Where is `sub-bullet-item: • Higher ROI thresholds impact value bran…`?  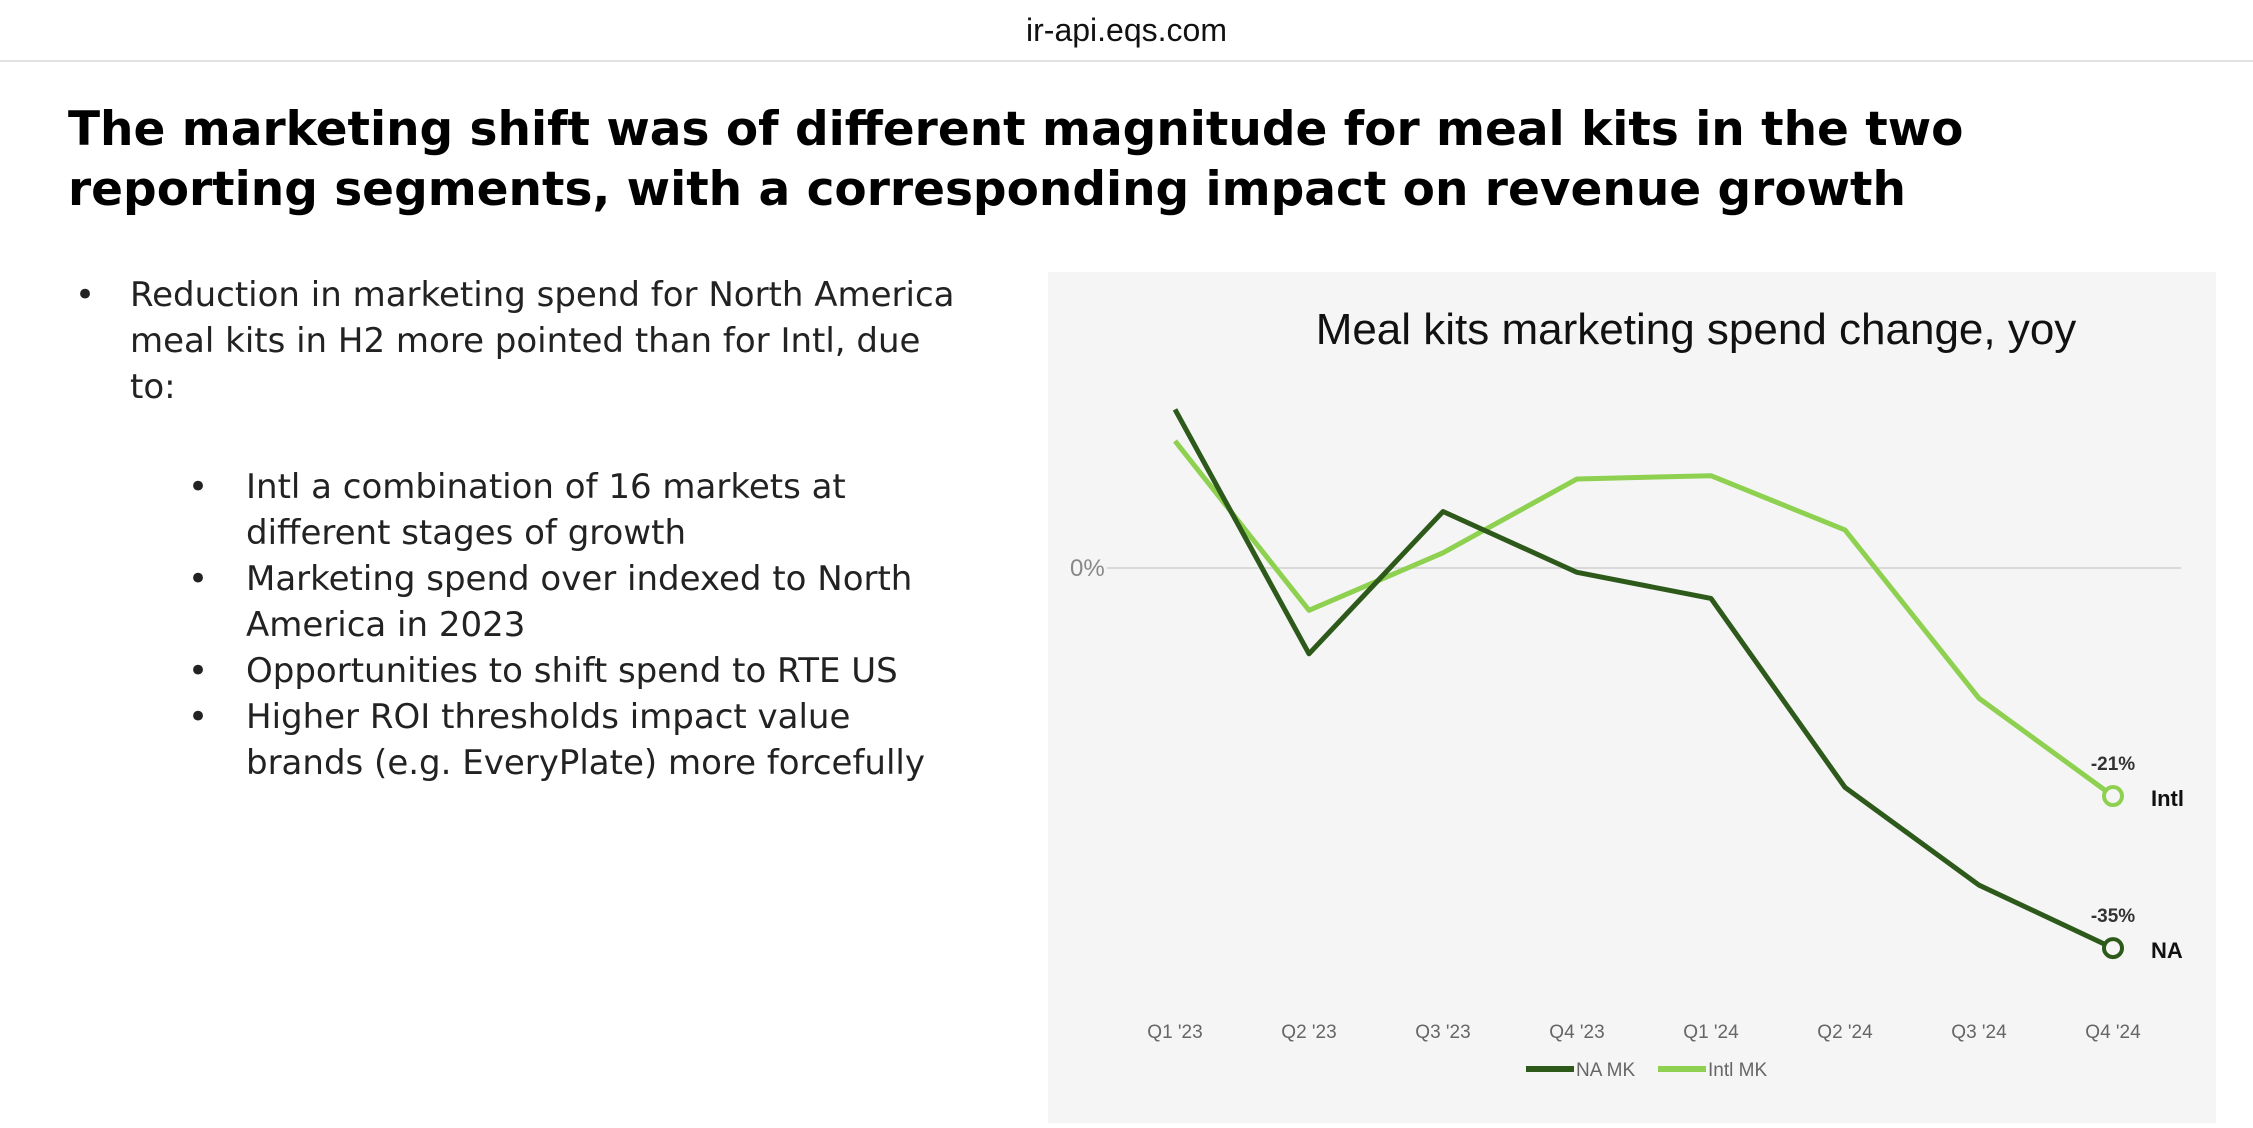
sub-bullet-item: • Higher ROI thresholds impact value bran… is located at coordinates (480, 740).